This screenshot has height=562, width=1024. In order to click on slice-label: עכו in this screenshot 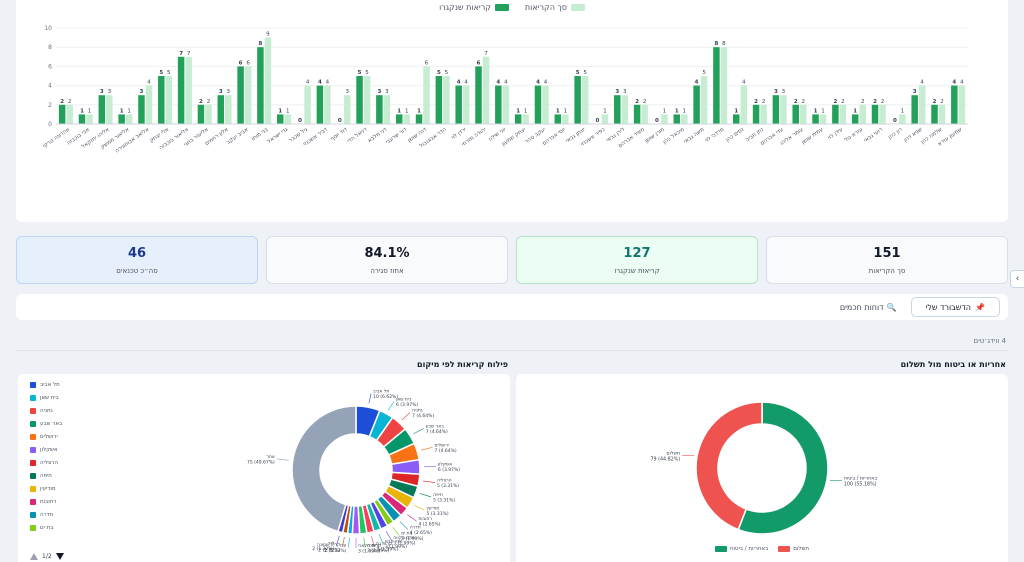, I will do `click(343, 546)`.